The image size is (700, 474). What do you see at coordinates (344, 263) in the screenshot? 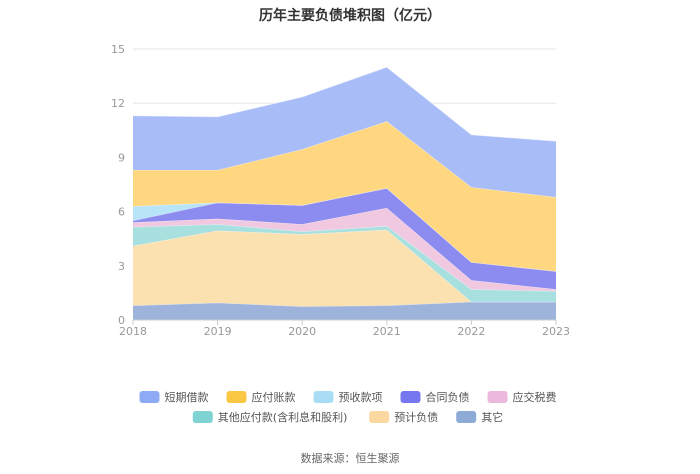
I see `area-其他应付款(含利息和股利)` at bounding box center [344, 263].